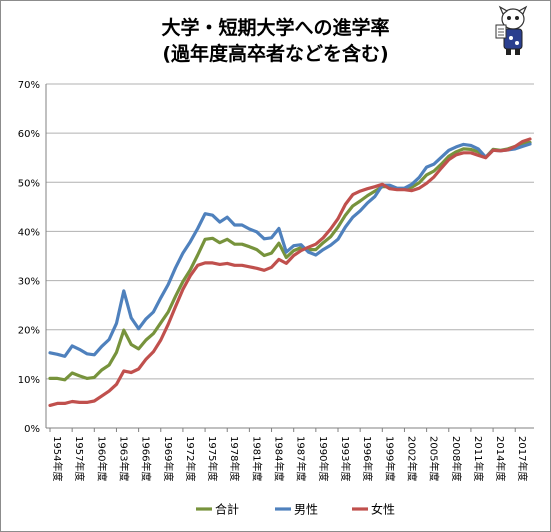  Describe the element at coordinates (101, 458) in the screenshot. I see `x-tick-label: 1960年度` at that location.